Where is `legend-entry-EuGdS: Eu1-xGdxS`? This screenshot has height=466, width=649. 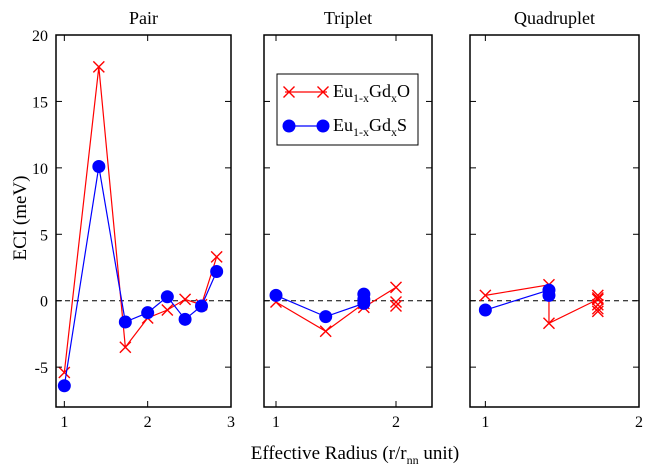 legend-entry-EuGdS: Eu1-xGdxS is located at coordinates (344, 127).